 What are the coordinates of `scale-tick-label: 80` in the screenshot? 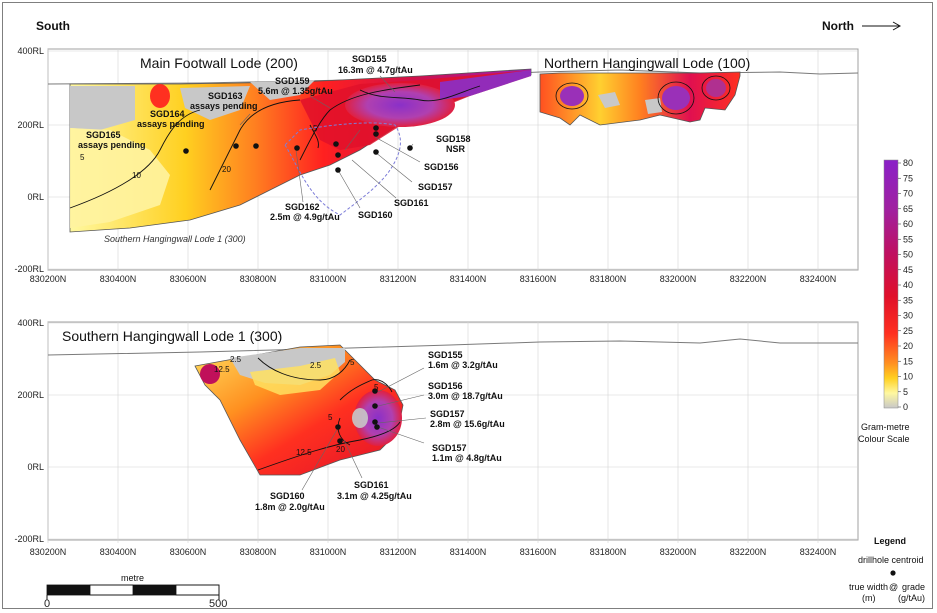 It's located at (908, 163).